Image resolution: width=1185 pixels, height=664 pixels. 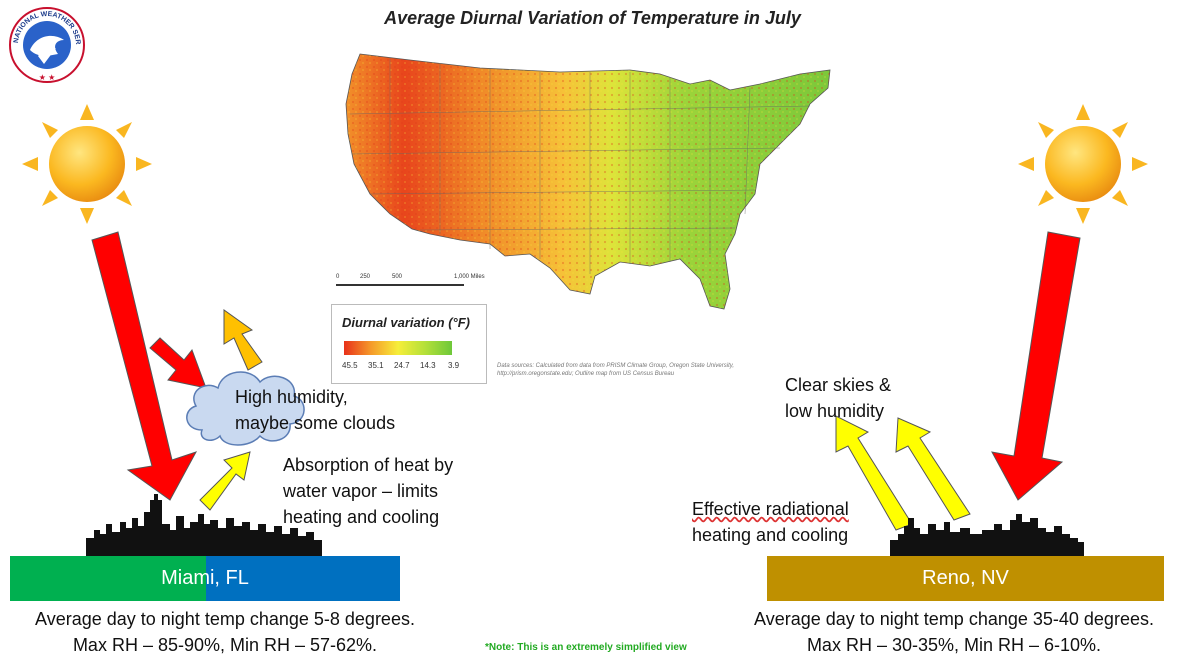 I want to click on effective-text-line: Effective radiational, so click(x=770, y=509).